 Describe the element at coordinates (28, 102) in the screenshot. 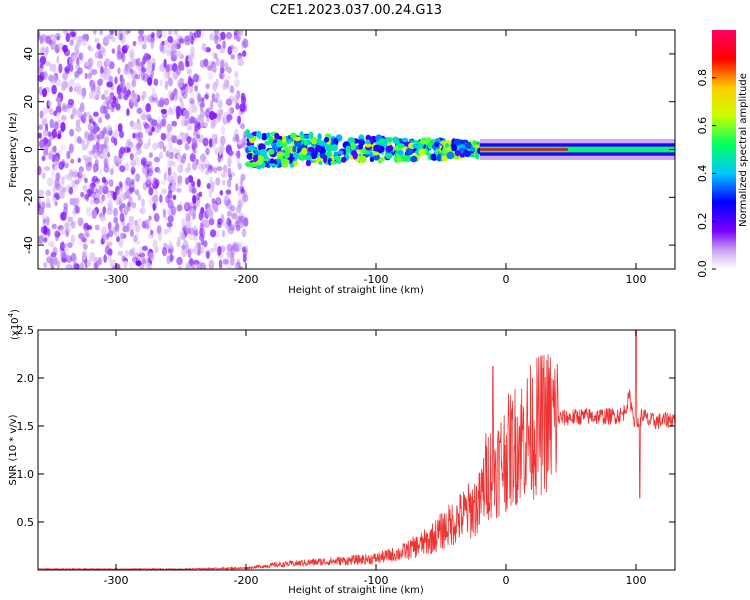

I see `spectrogram-y-tick-label: 20` at that location.